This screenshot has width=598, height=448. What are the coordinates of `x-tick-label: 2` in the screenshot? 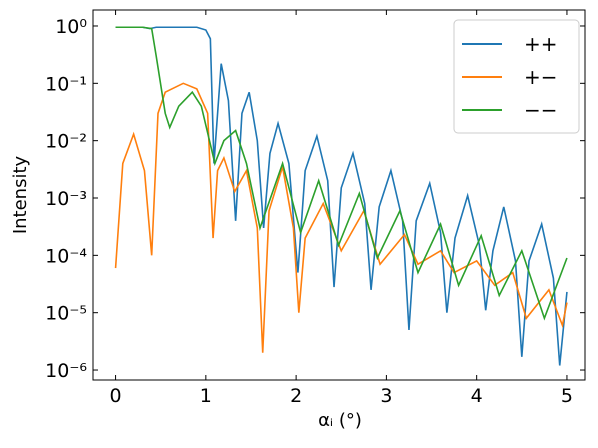 It's located at (296, 396).